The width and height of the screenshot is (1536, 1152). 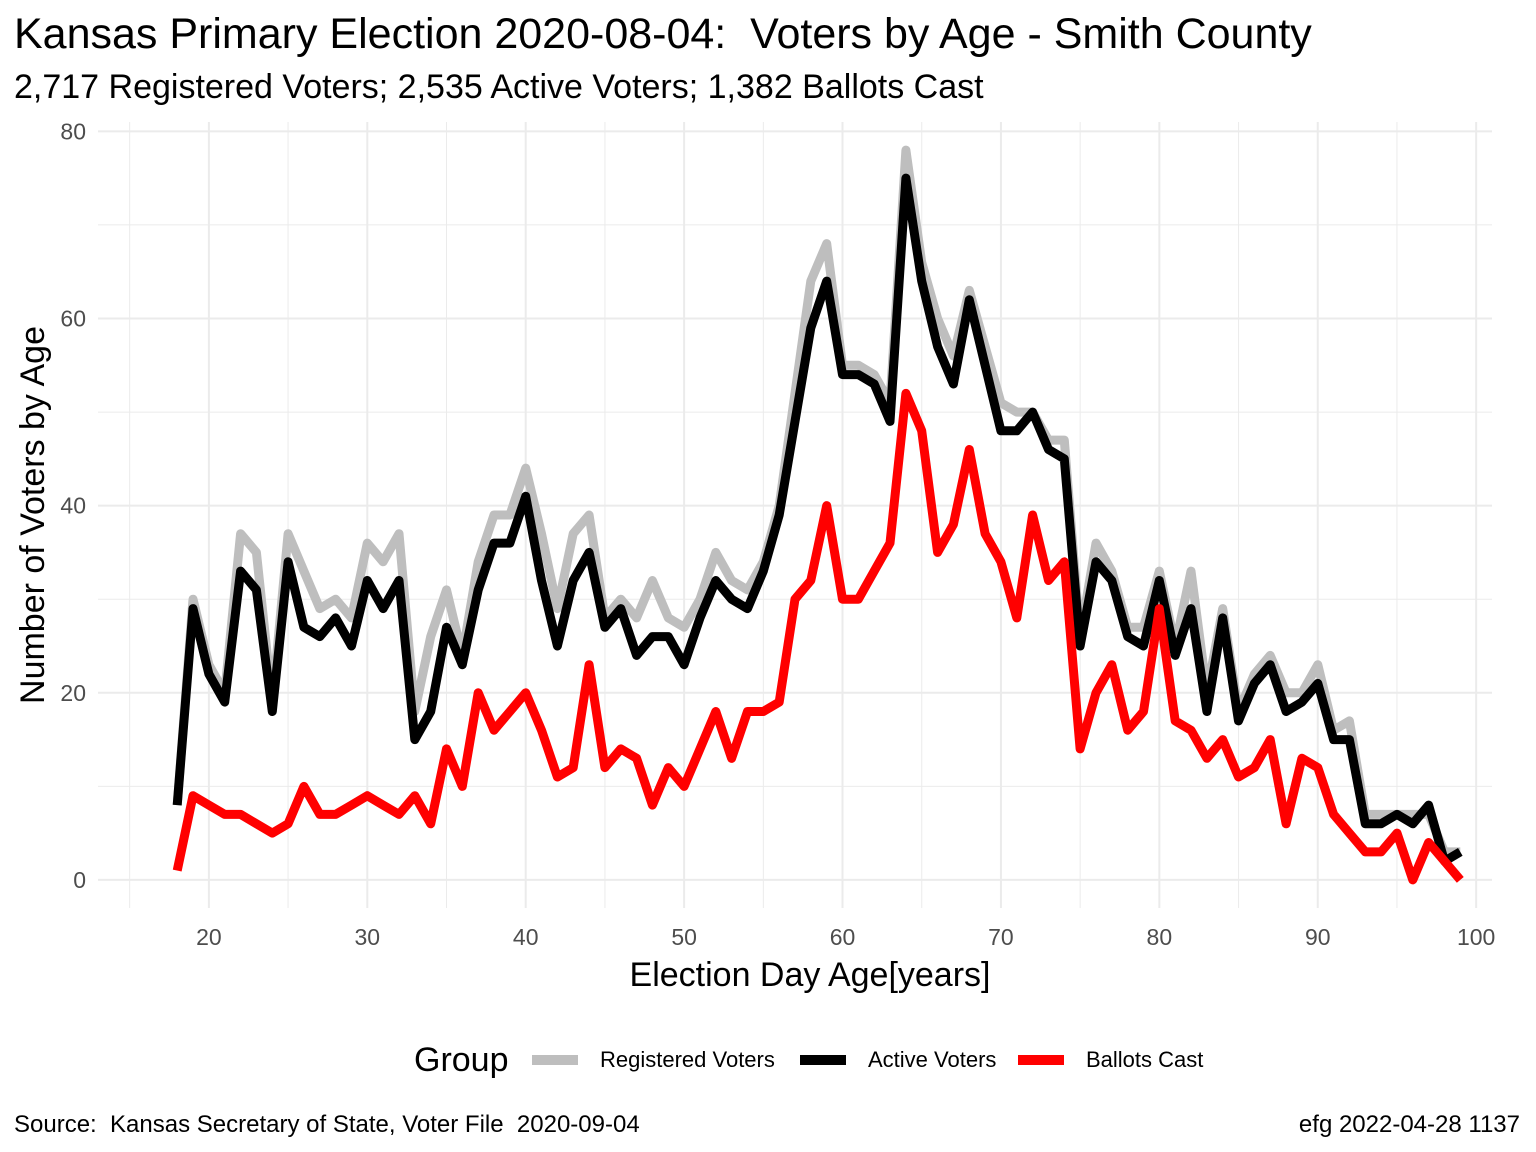 What do you see at coordinates (932, 1059) in the screenshot?
I see `legend-label-active-voters: Active Voters` at bounding box center [932, 1059].